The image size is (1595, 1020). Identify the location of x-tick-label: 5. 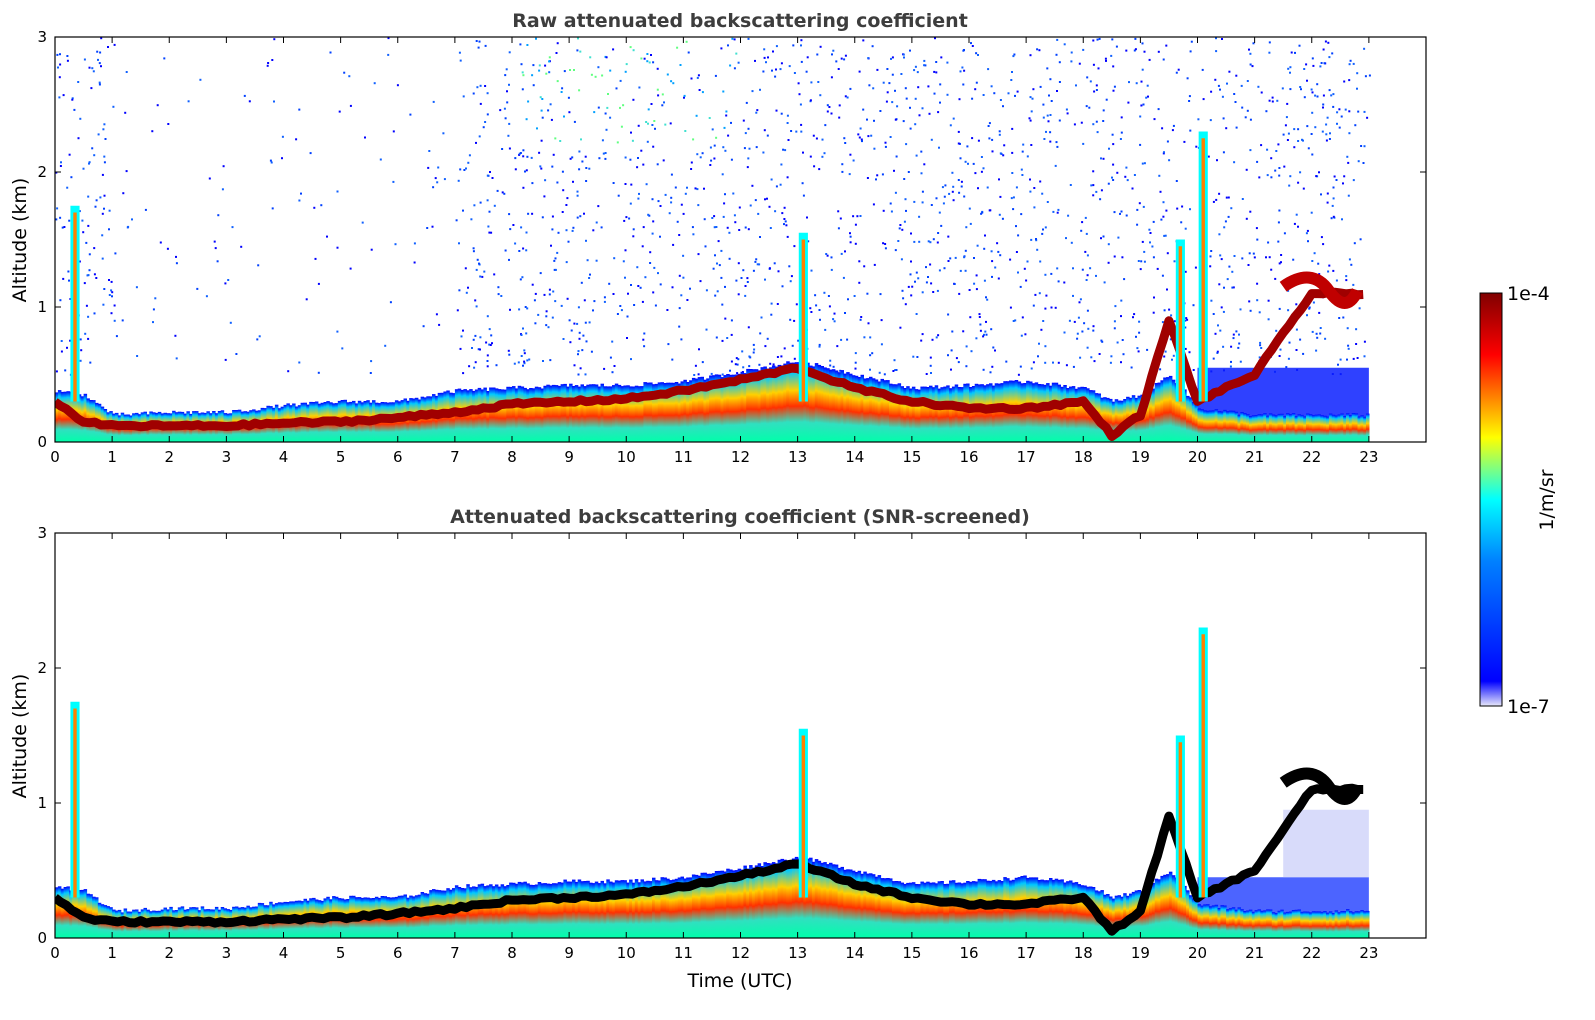
(341, 953).